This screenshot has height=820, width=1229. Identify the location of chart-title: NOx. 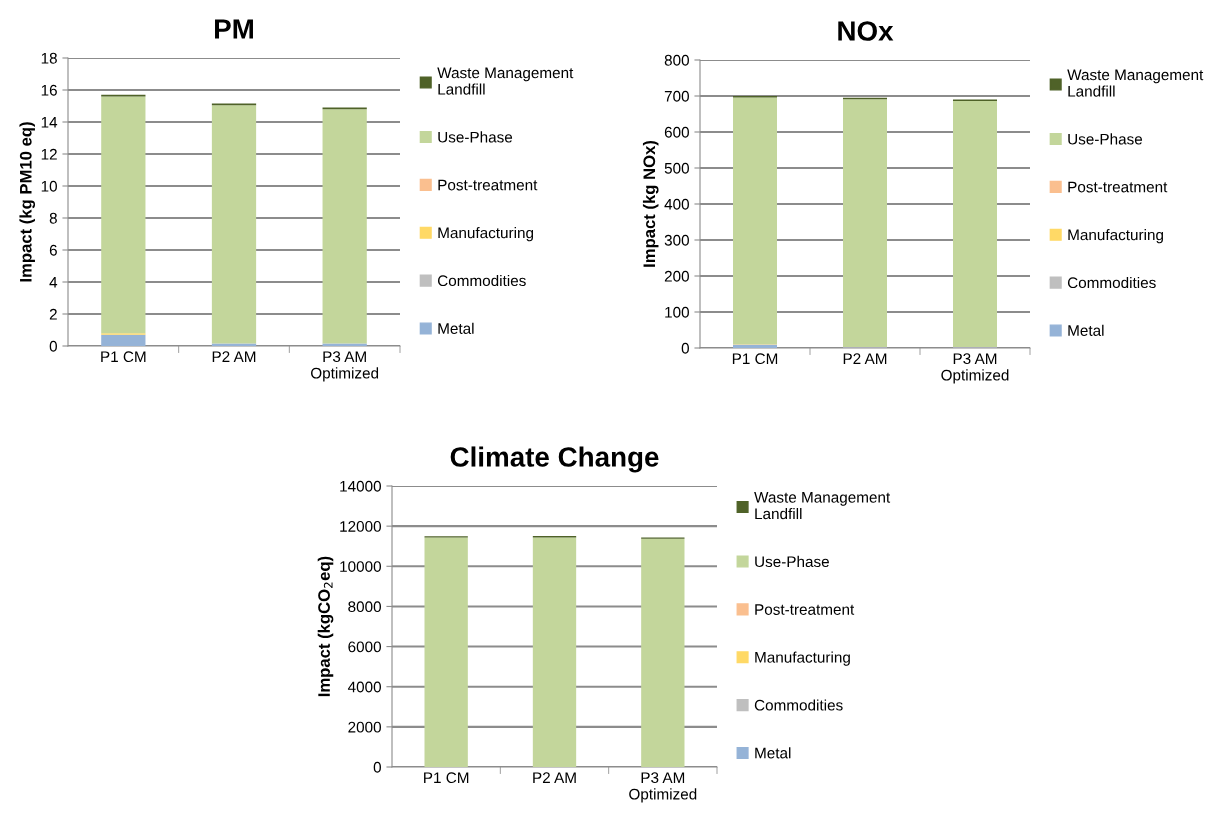
(866, 31).